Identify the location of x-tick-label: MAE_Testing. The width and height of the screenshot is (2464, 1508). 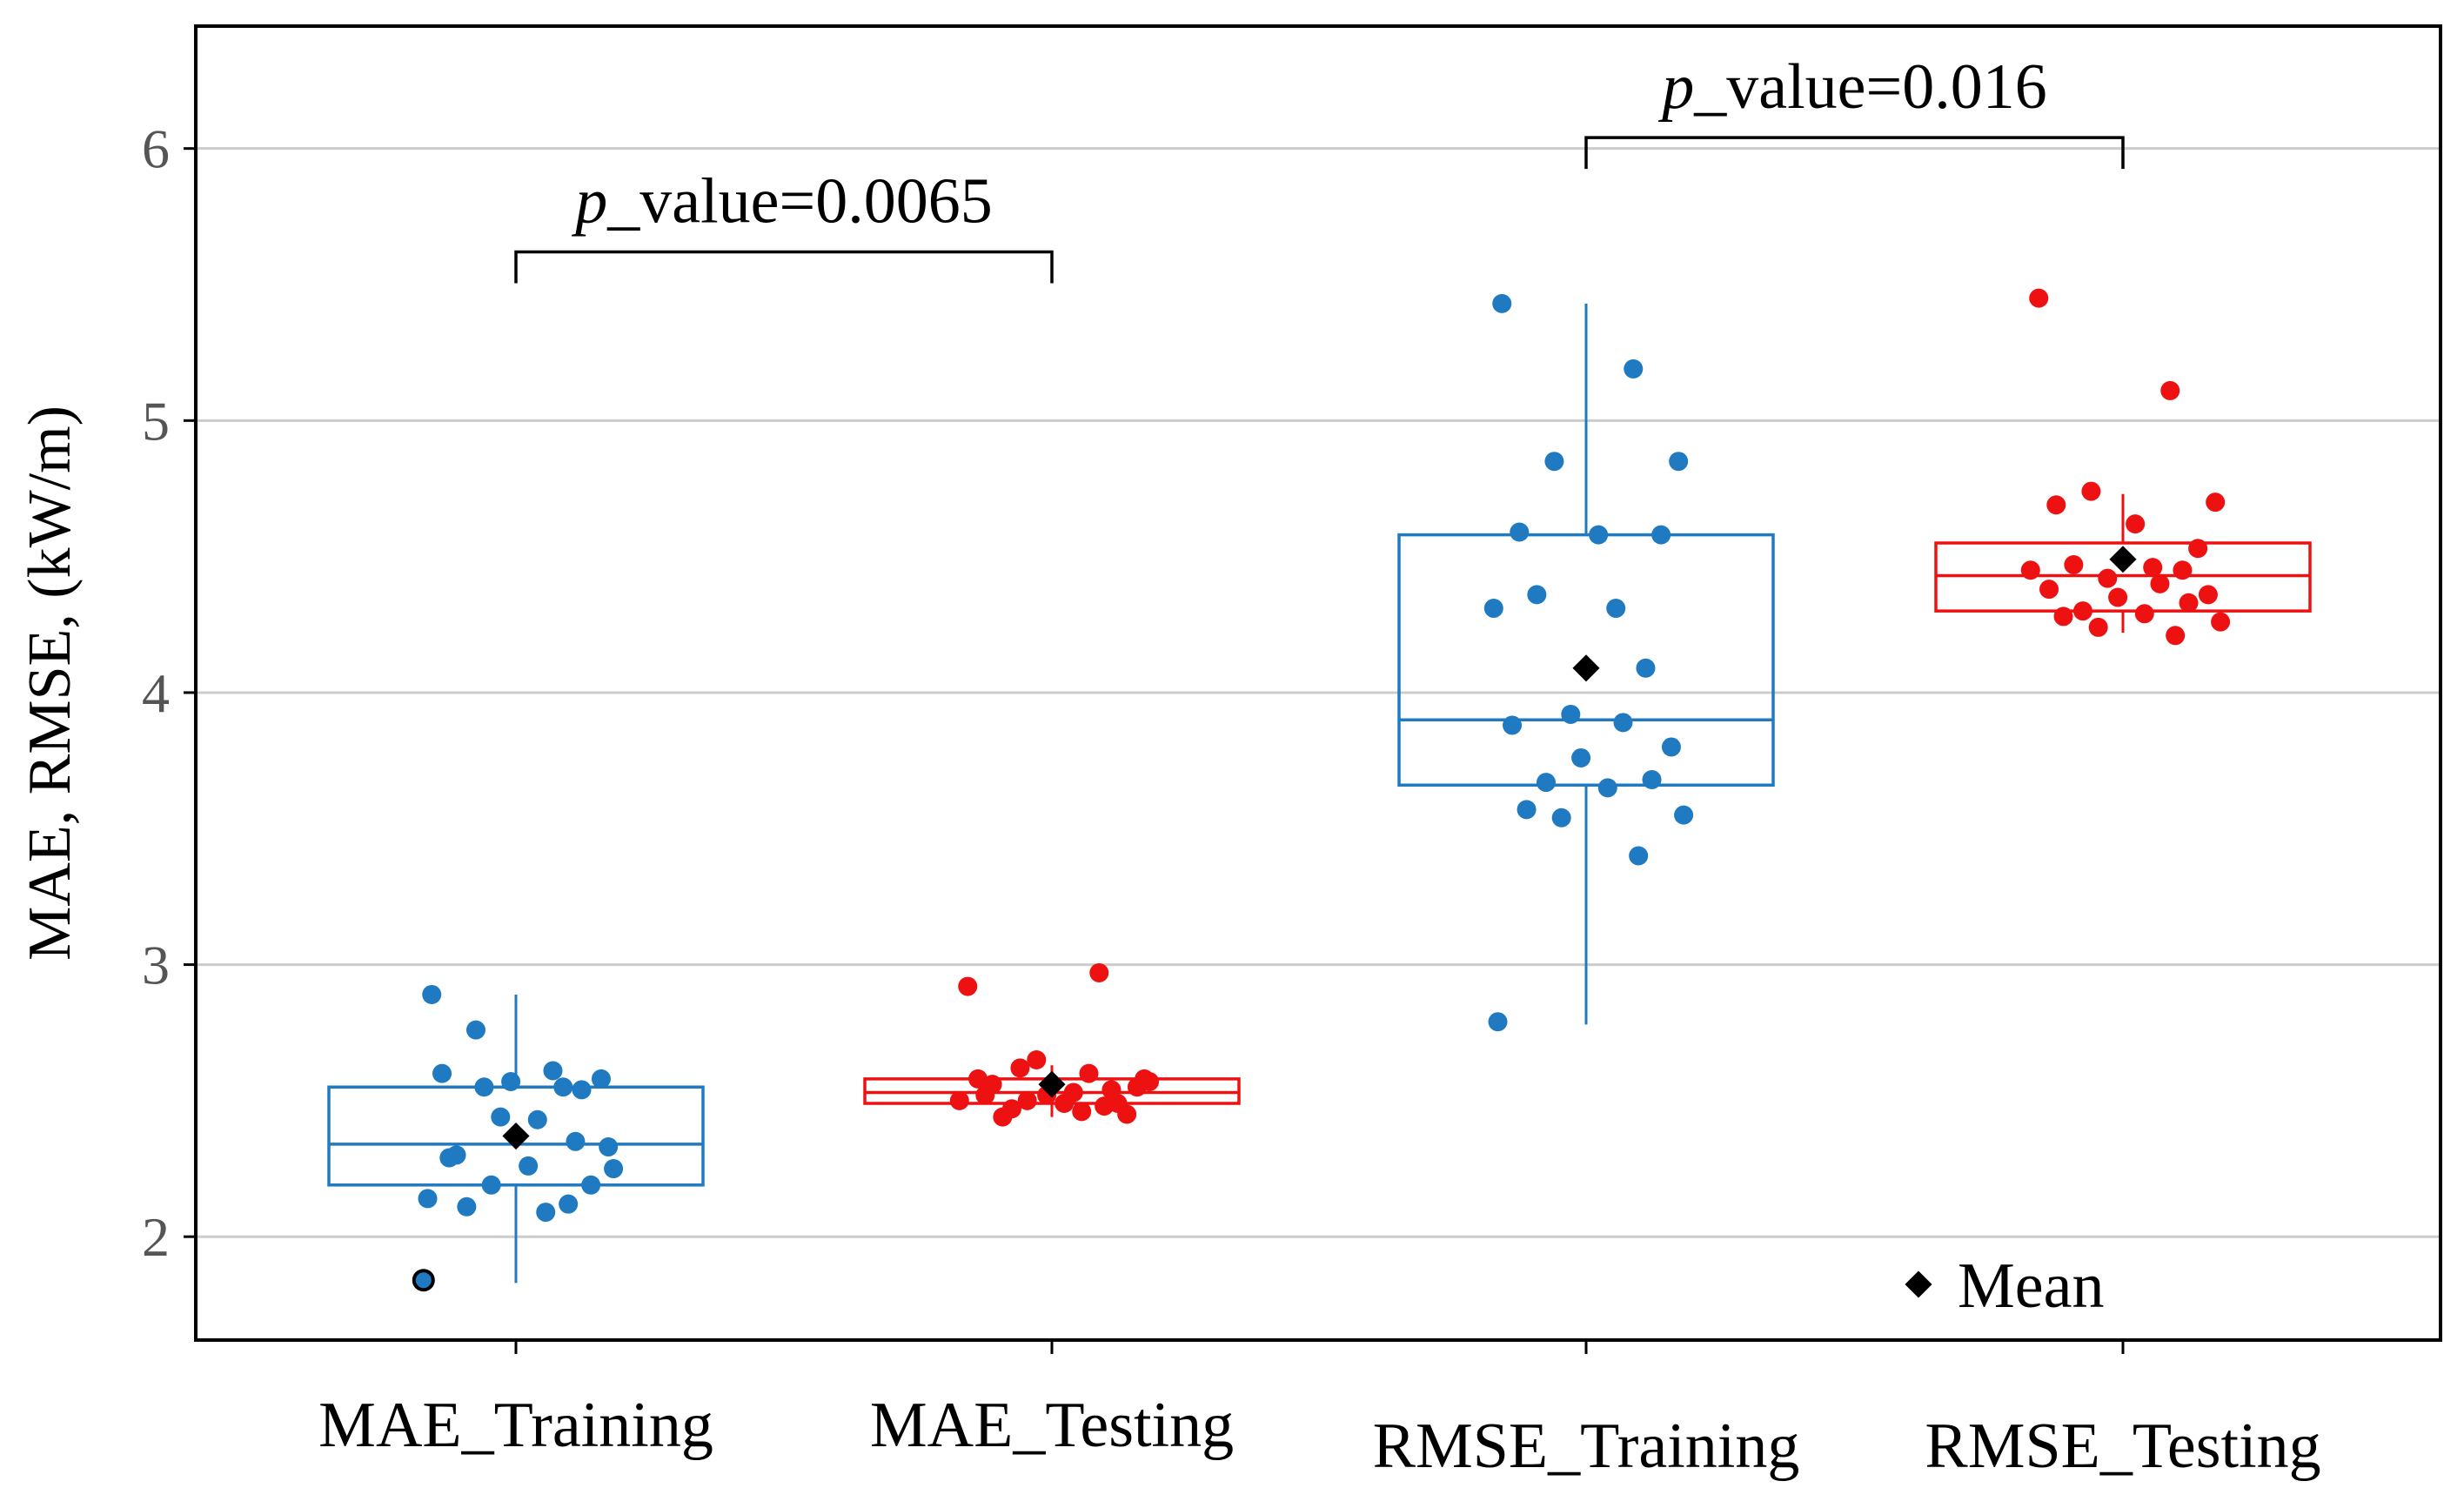
(1052, 1425).